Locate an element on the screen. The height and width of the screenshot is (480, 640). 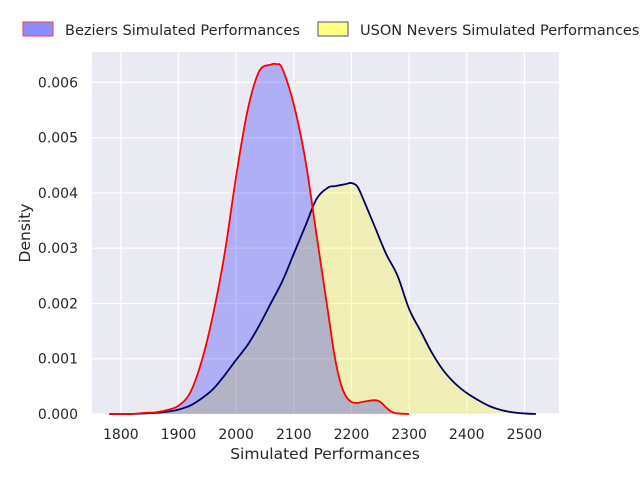
y-tick-label: 0.001 is located at coordinates (58, 360).